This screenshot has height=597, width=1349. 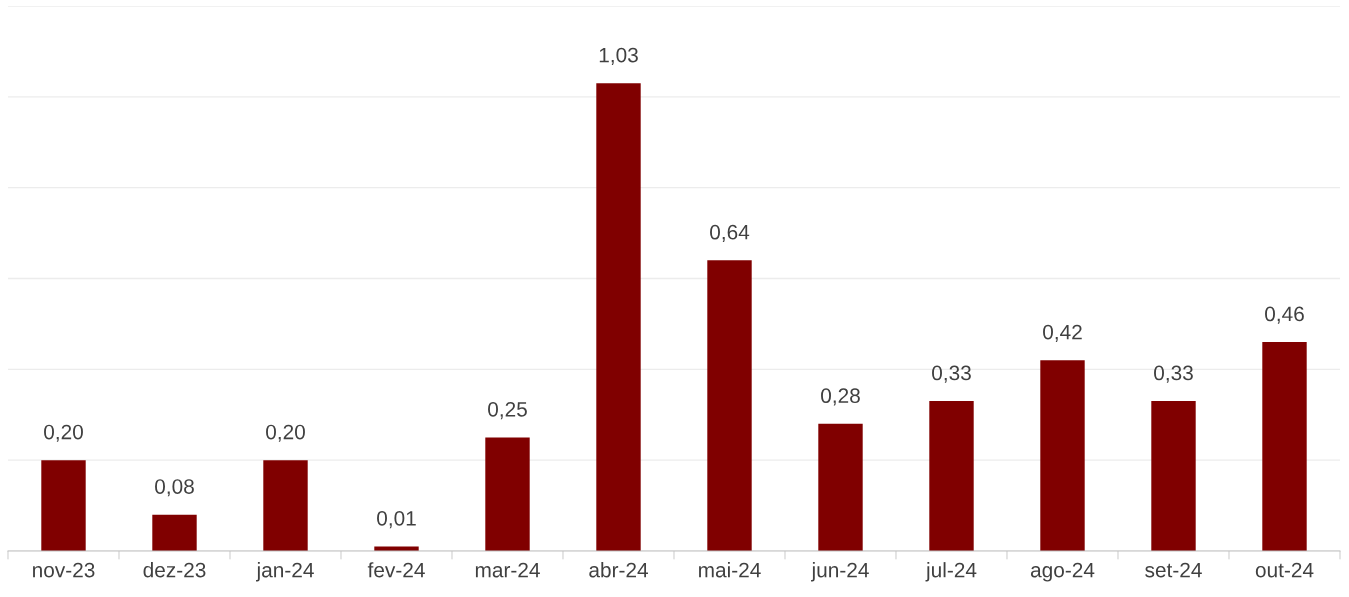 What do you see at coordinates (396, 519) in the screenshot?
I see `data-label: 0,01` at bounding box center [396, 519].